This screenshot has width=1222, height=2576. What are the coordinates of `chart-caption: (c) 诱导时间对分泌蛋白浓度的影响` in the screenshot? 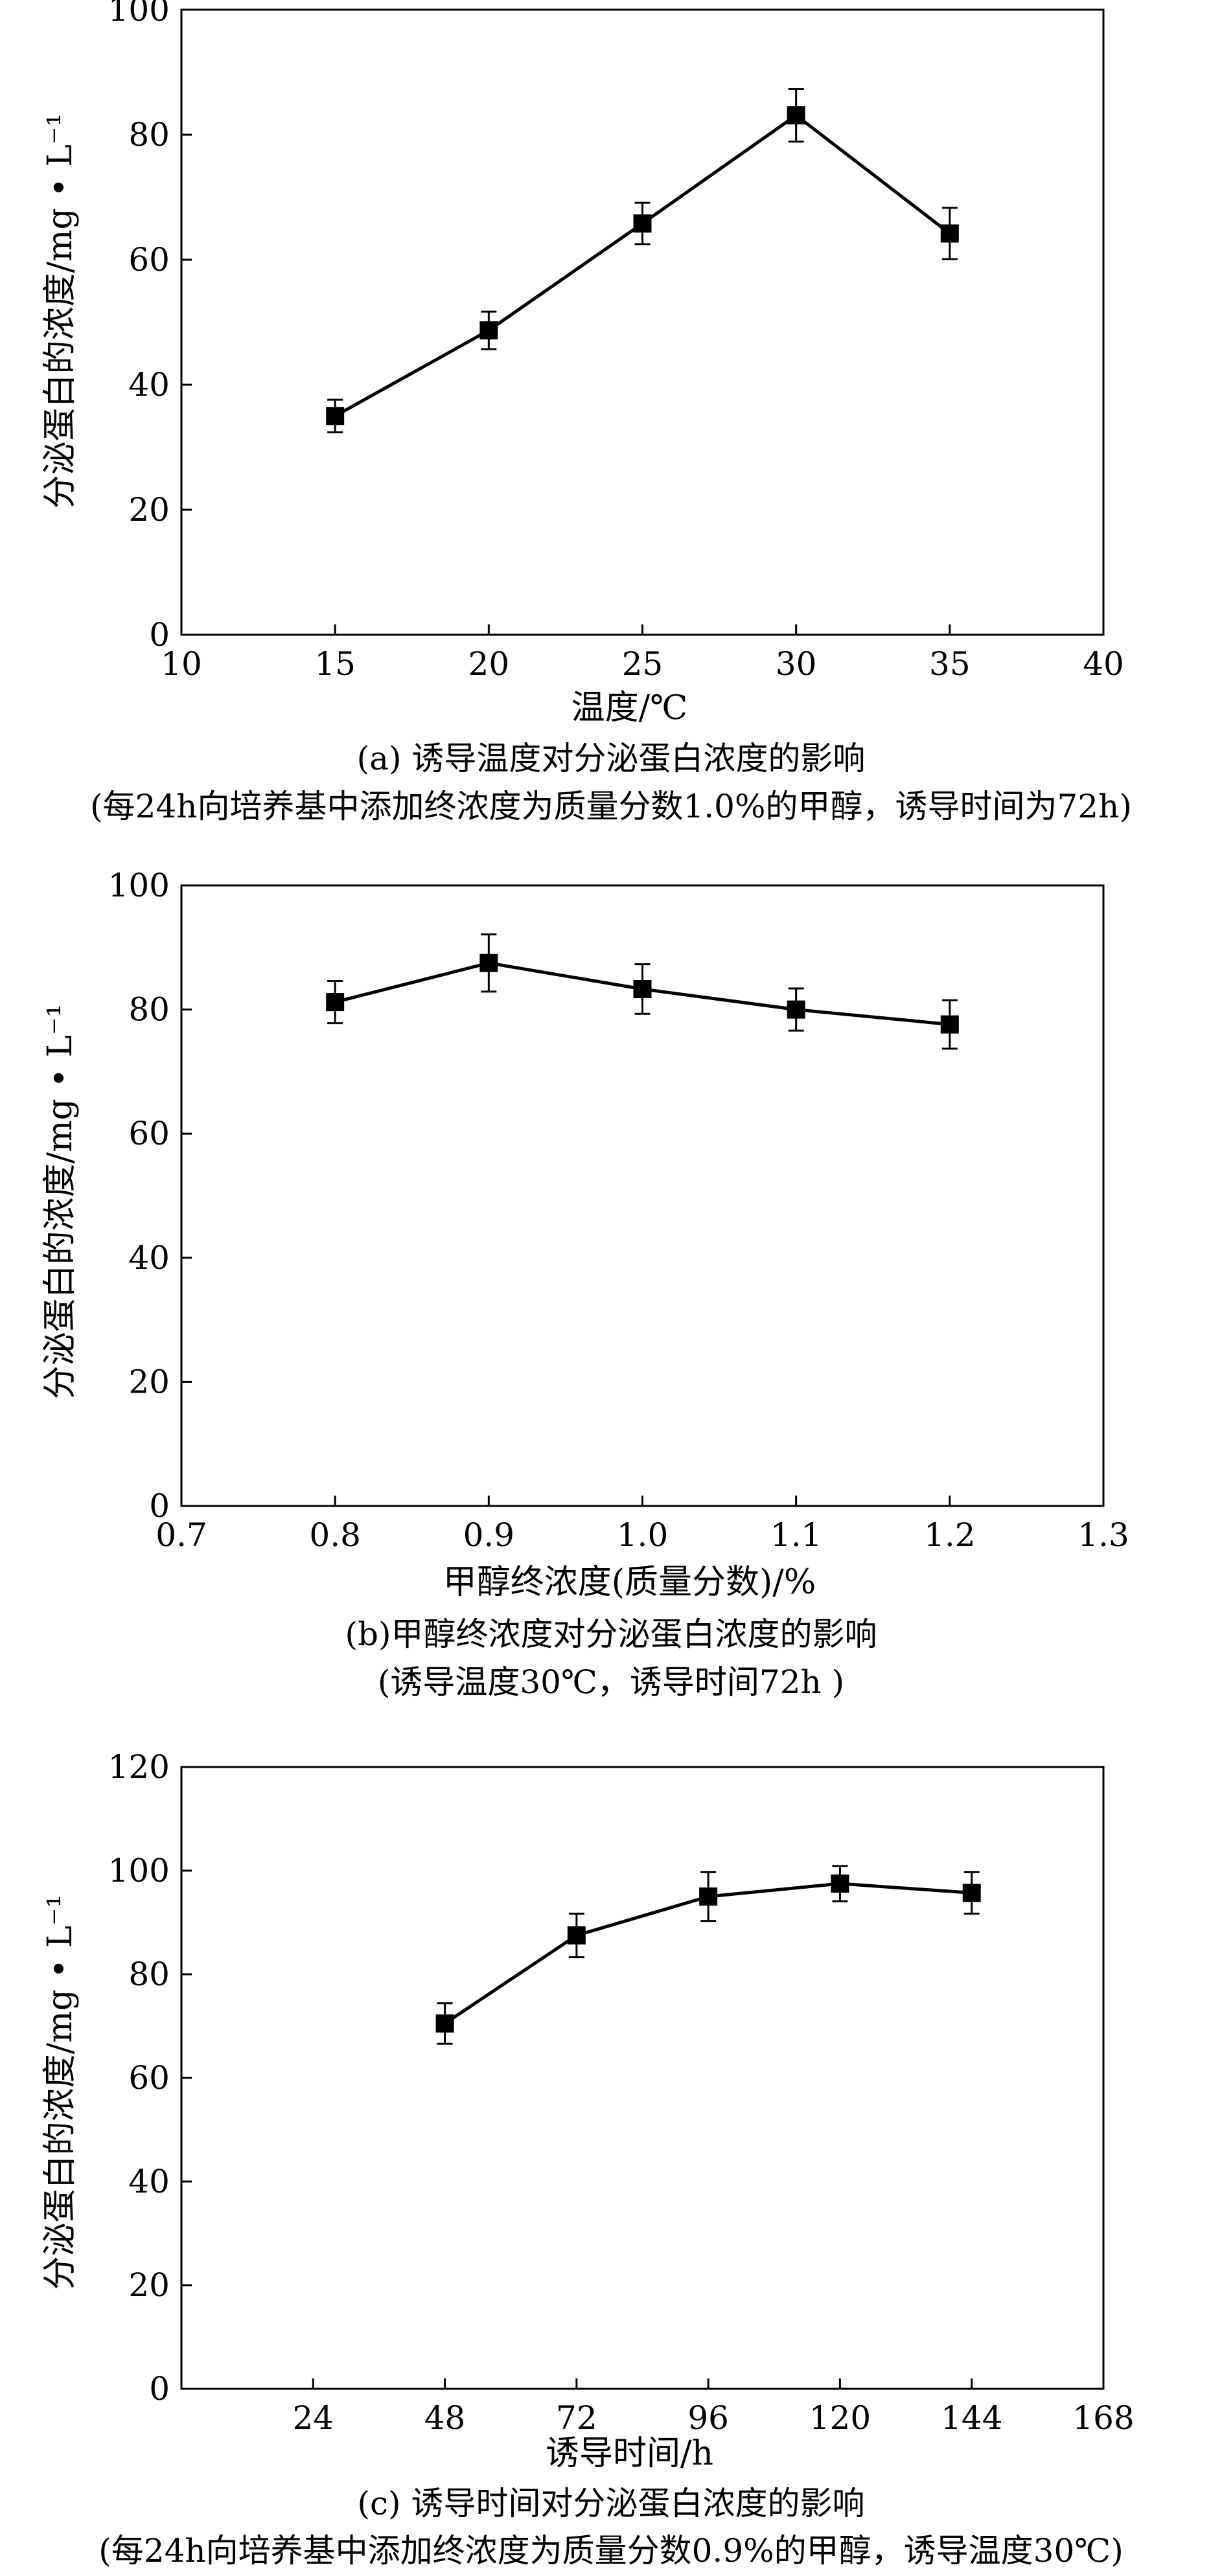 It's located at (611, 2503).